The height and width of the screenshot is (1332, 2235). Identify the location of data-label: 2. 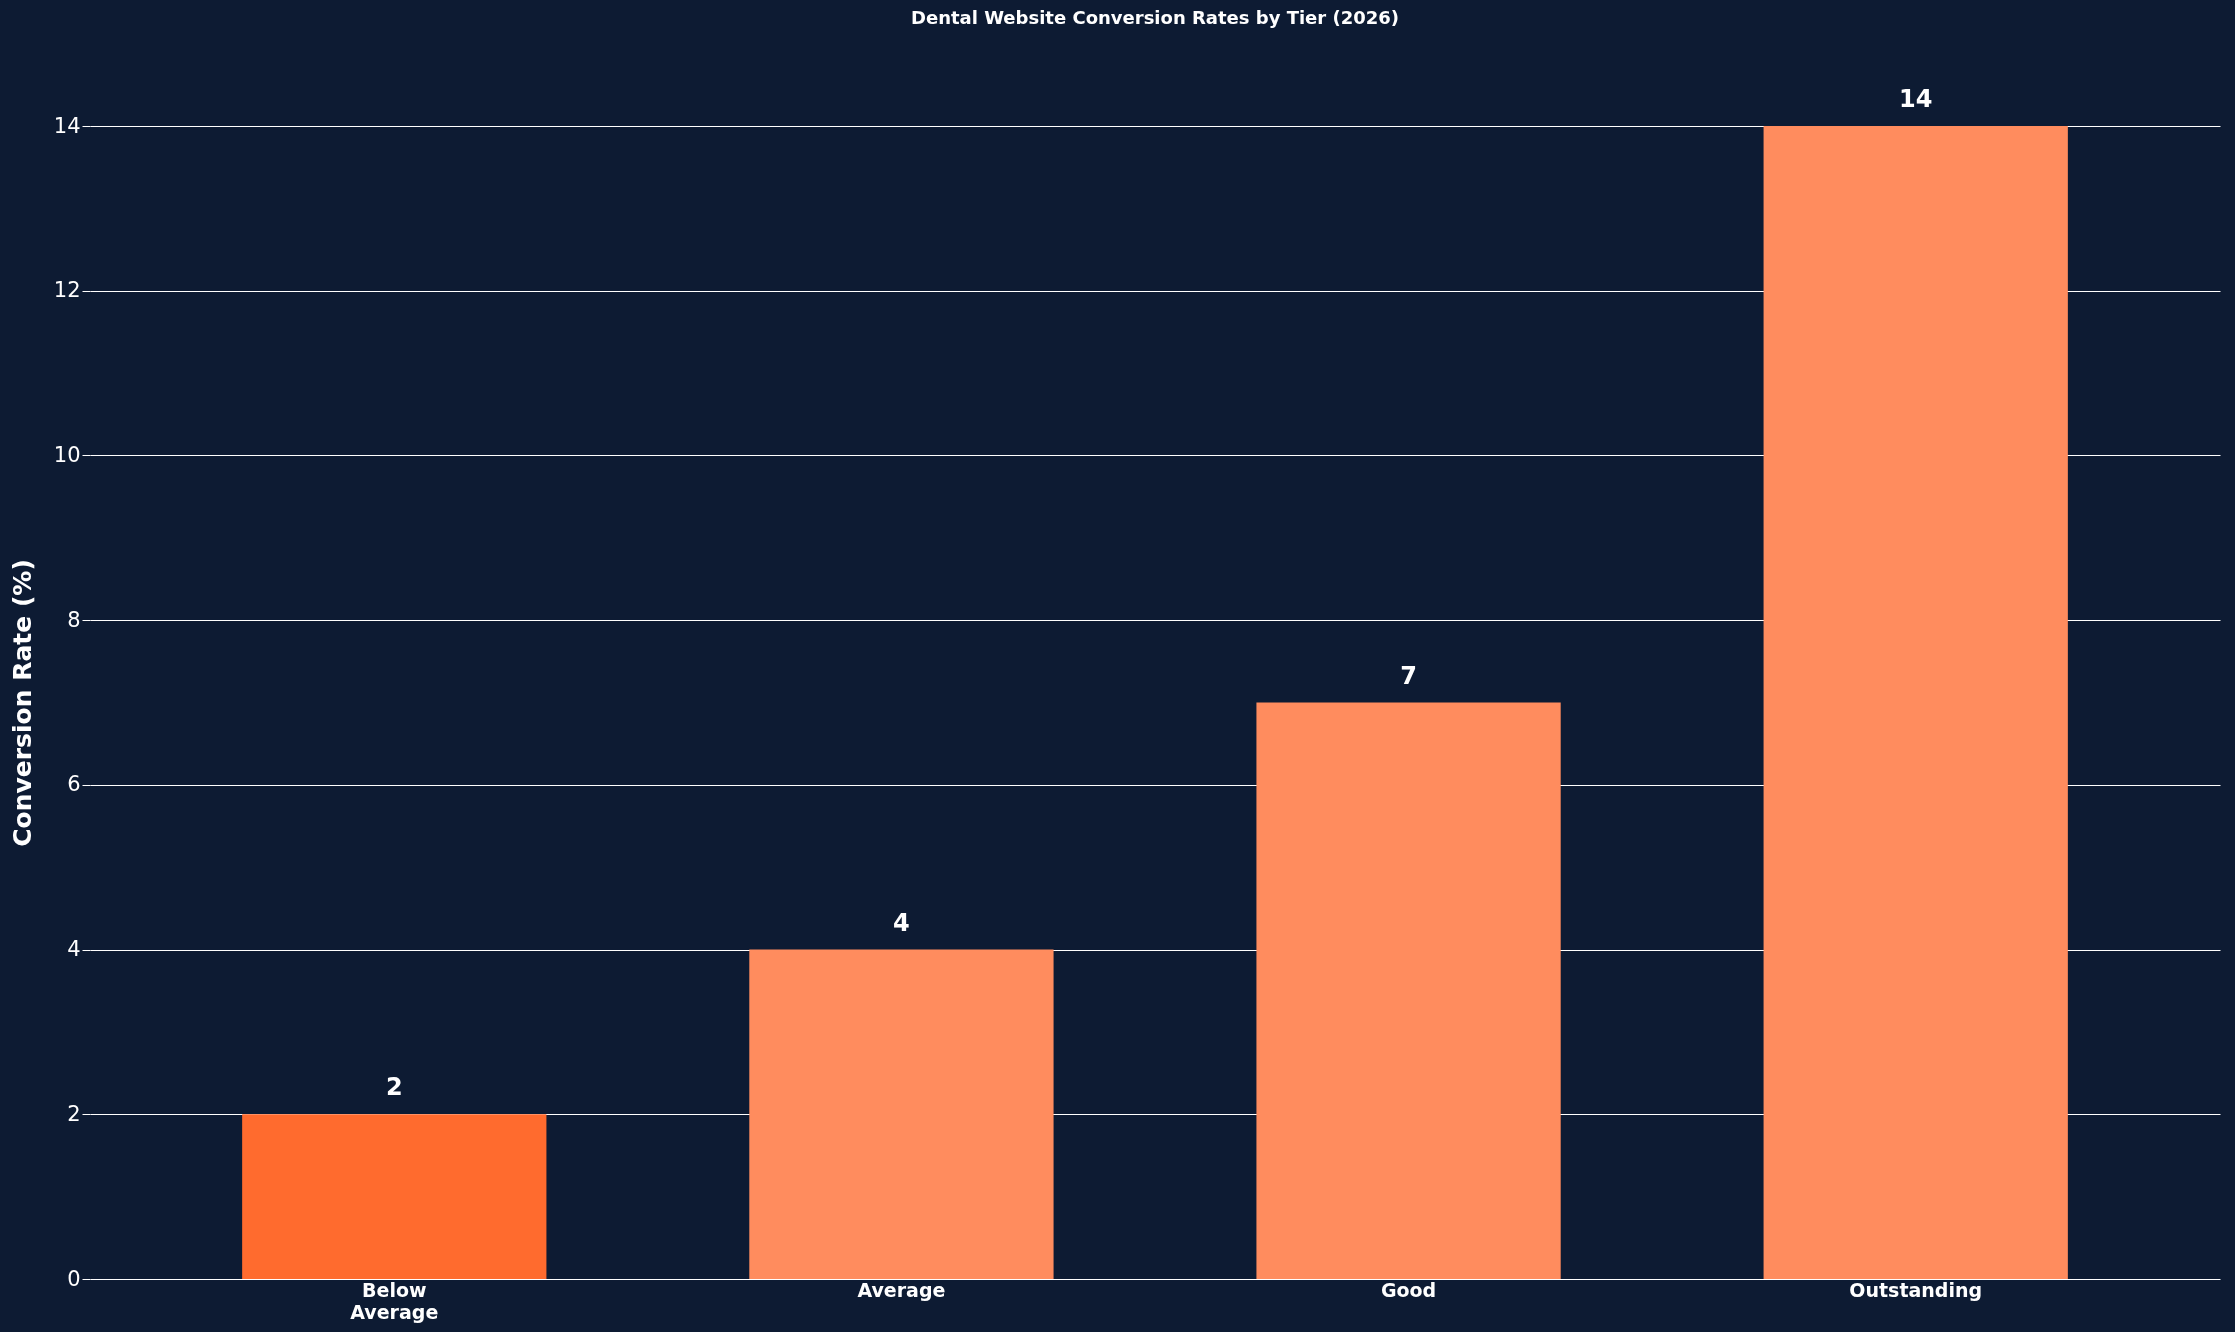
(394, 1087).